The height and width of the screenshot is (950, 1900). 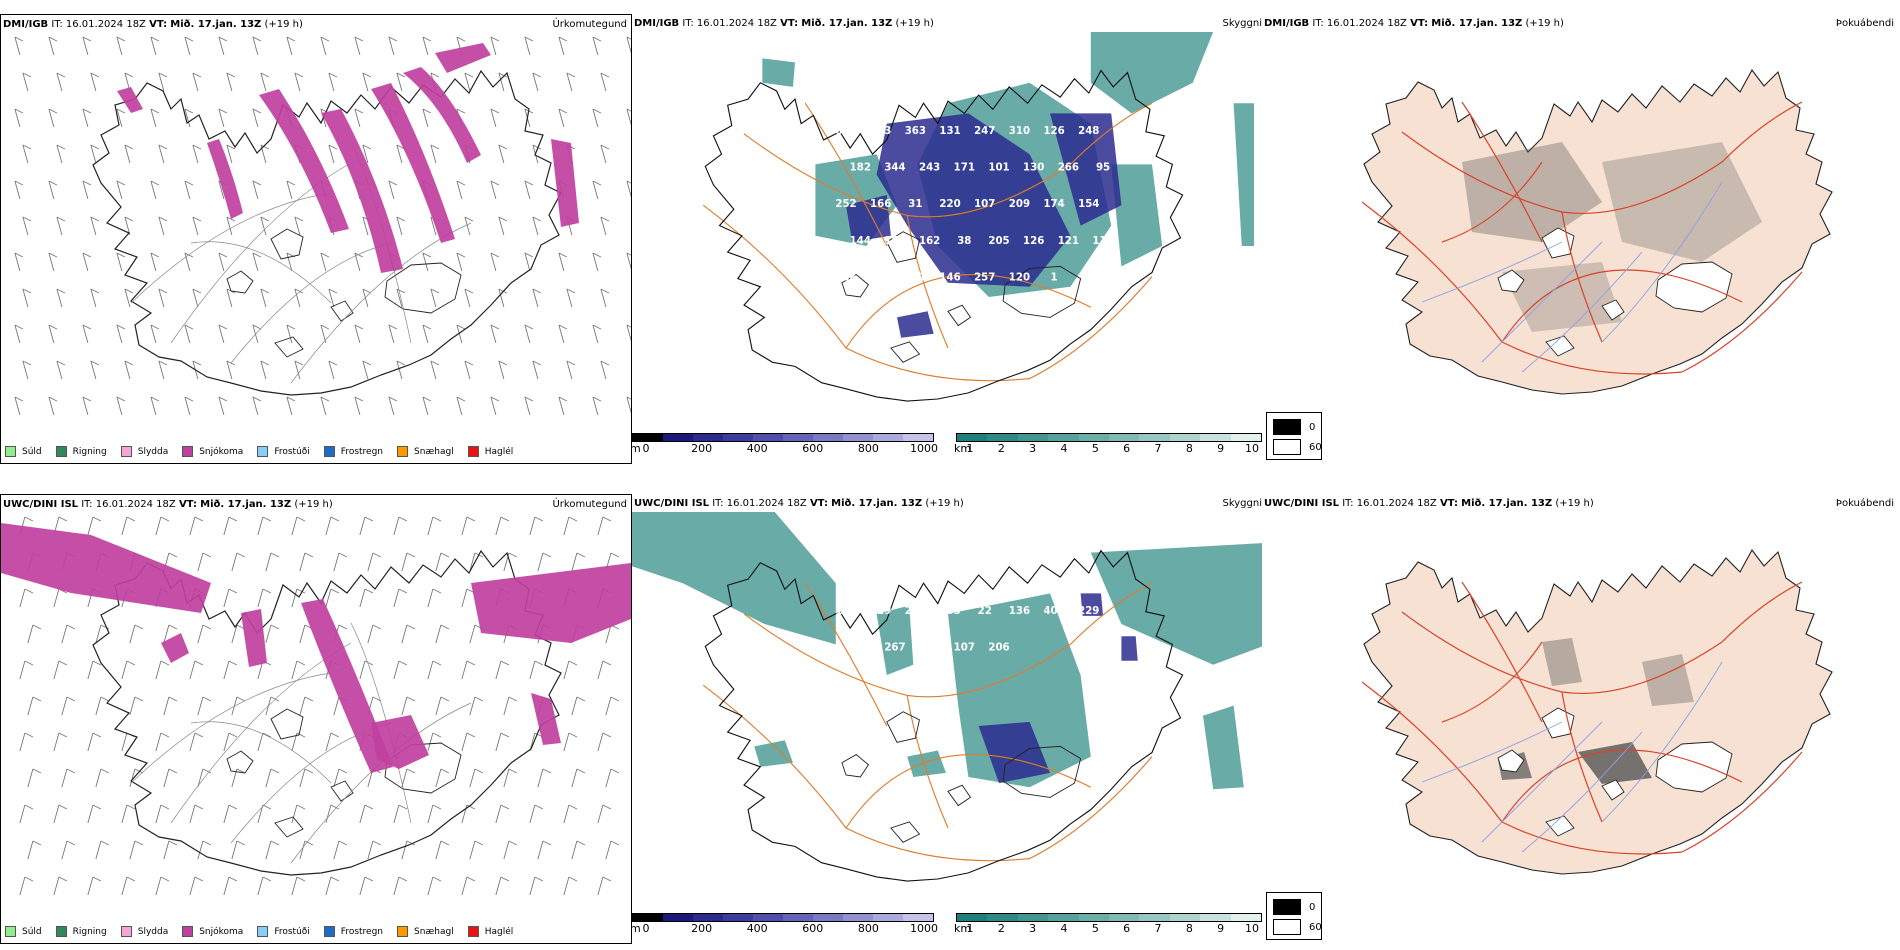 I want to click on colorbar-unit: km, so click(x=963, y=928).